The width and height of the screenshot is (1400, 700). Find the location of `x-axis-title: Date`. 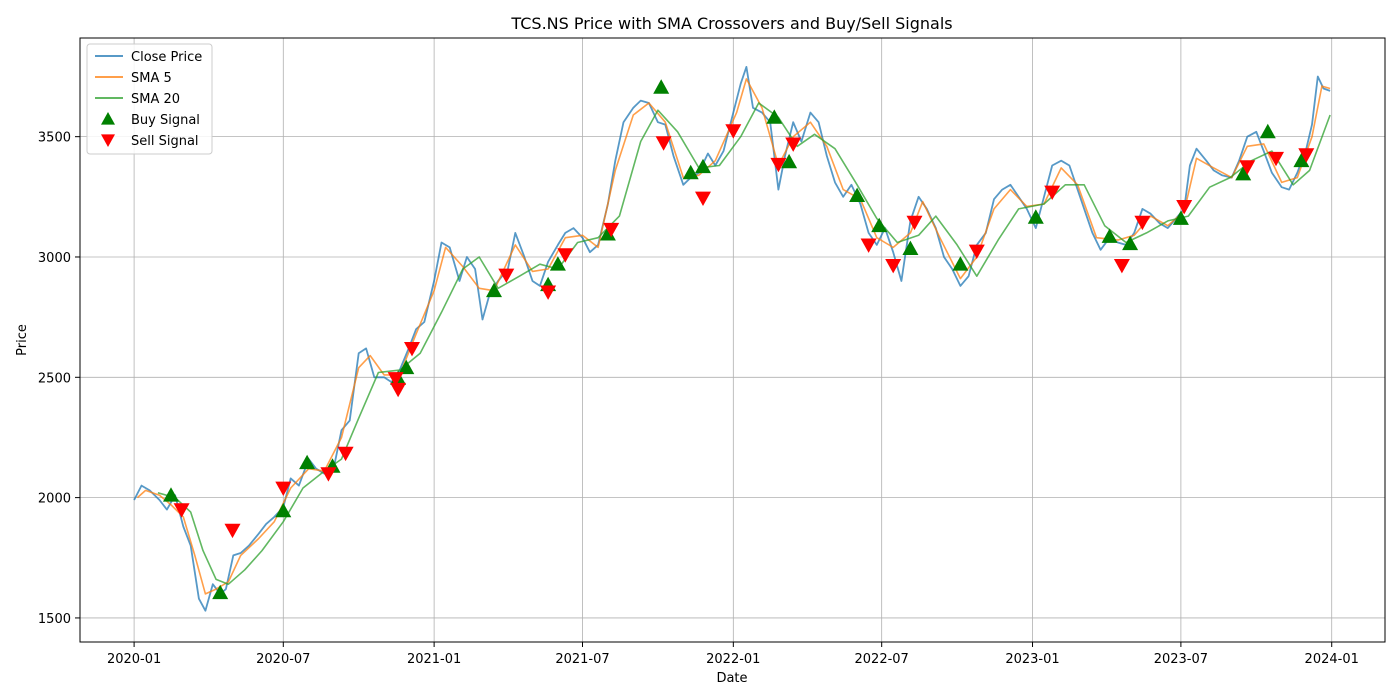

x-axis-title: Date is located at coordinates (731, 678).